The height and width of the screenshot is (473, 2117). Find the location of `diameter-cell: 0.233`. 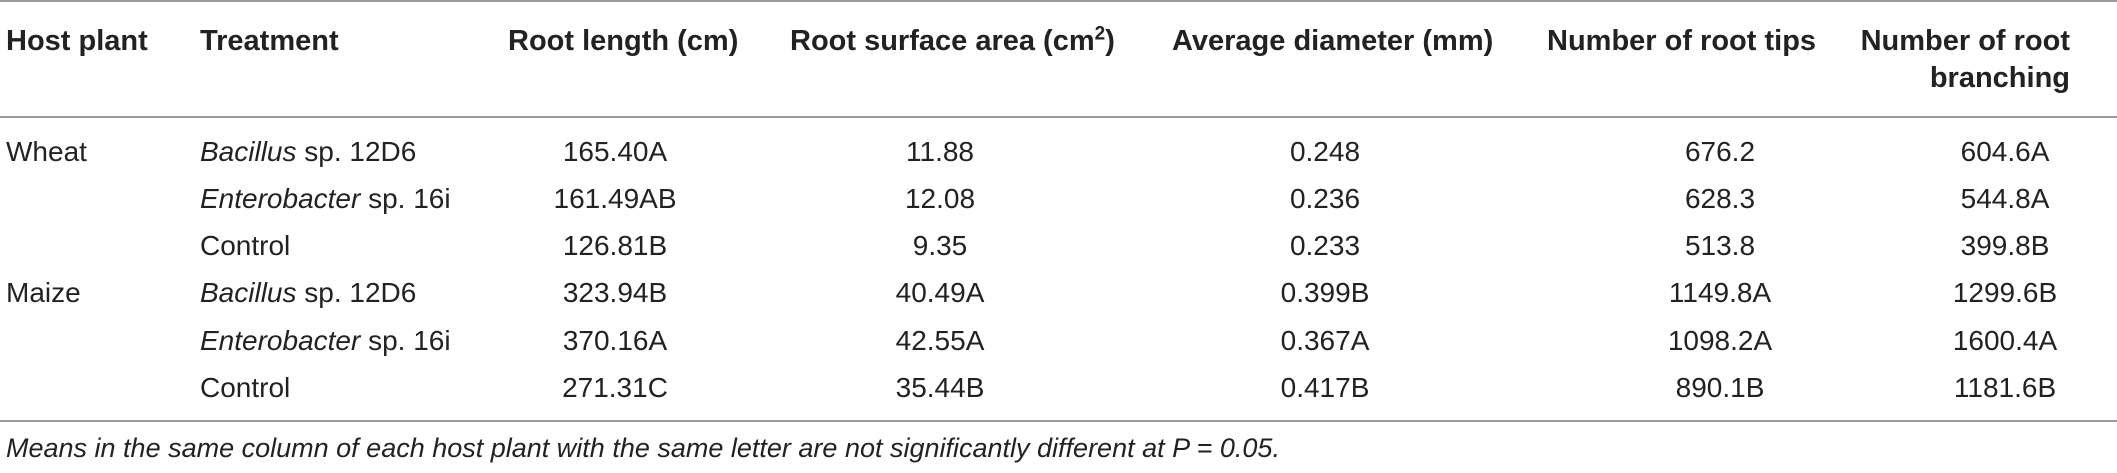

diameter-cell: 0.233 is located at coordinates (1325, 245).